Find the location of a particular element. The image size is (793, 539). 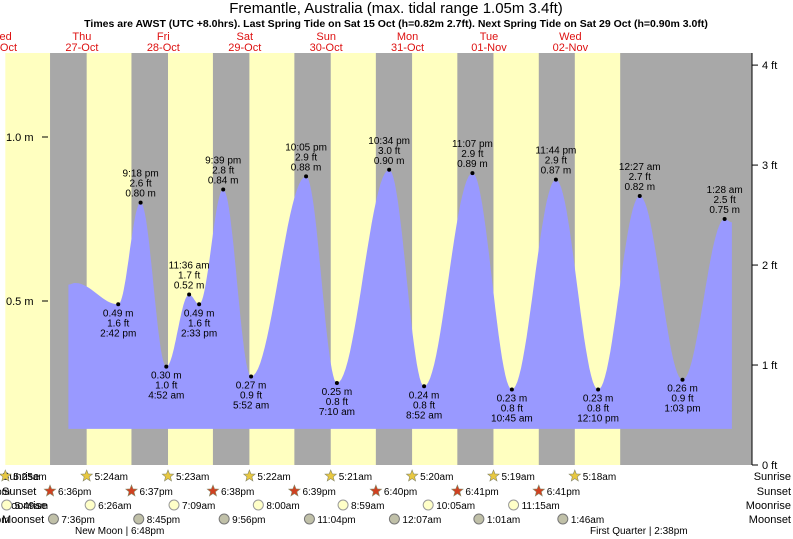

day-name: Sun is located at coordinates (326, 37).